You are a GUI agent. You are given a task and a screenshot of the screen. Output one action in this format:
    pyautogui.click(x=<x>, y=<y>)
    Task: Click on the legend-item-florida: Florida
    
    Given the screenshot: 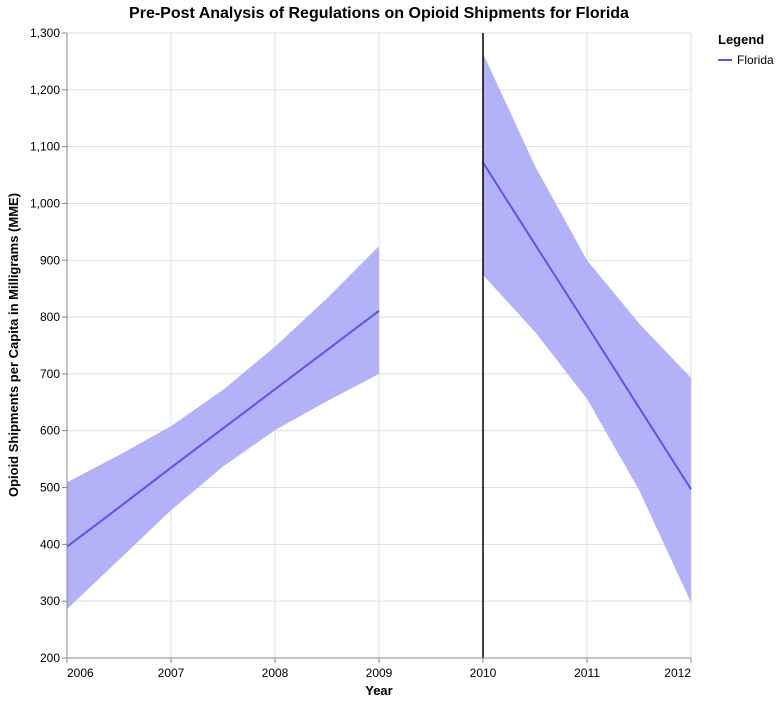 What is the action you would take?
    pyautogui.click(x=755, y=60)
    